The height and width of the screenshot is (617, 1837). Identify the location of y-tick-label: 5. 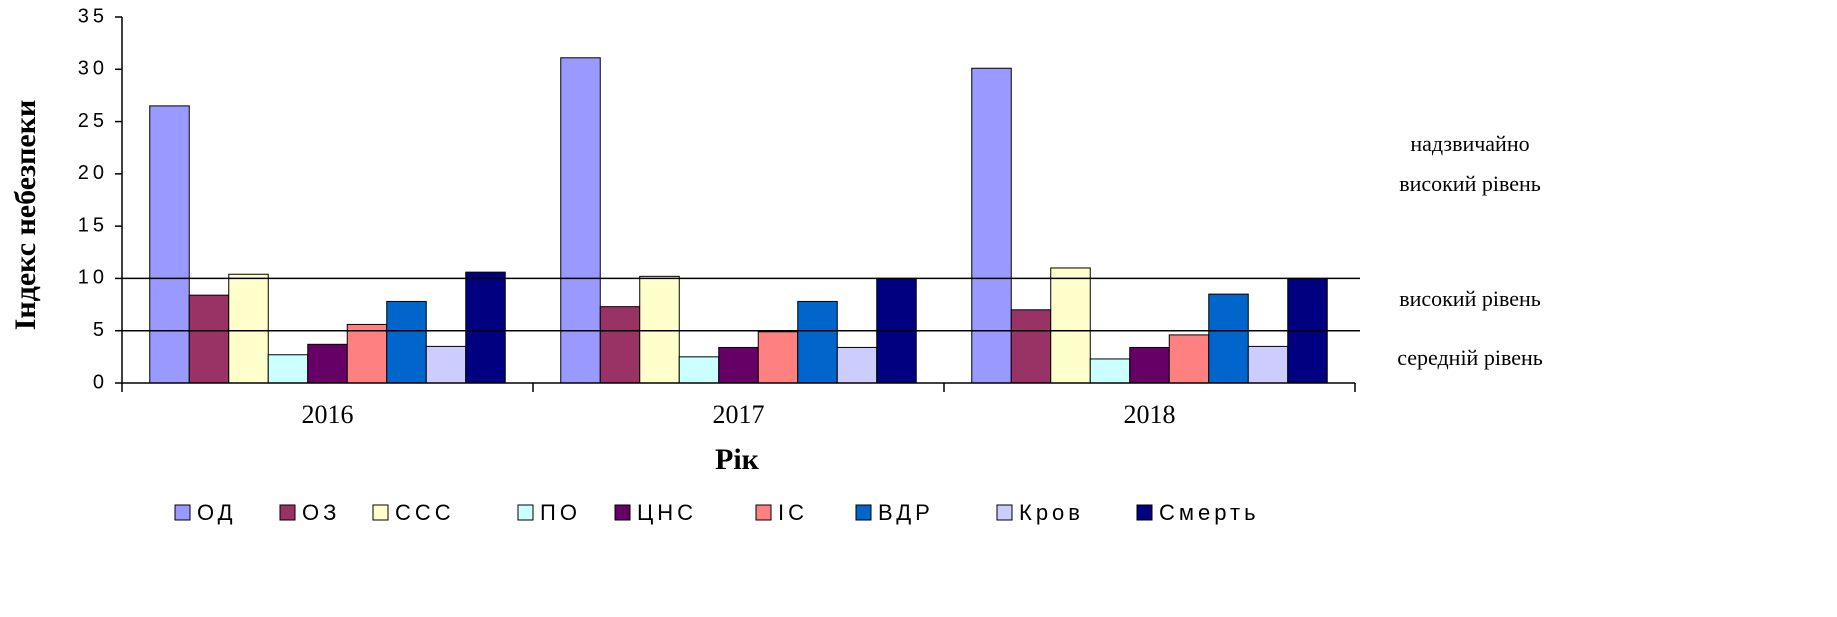
(100, 330).